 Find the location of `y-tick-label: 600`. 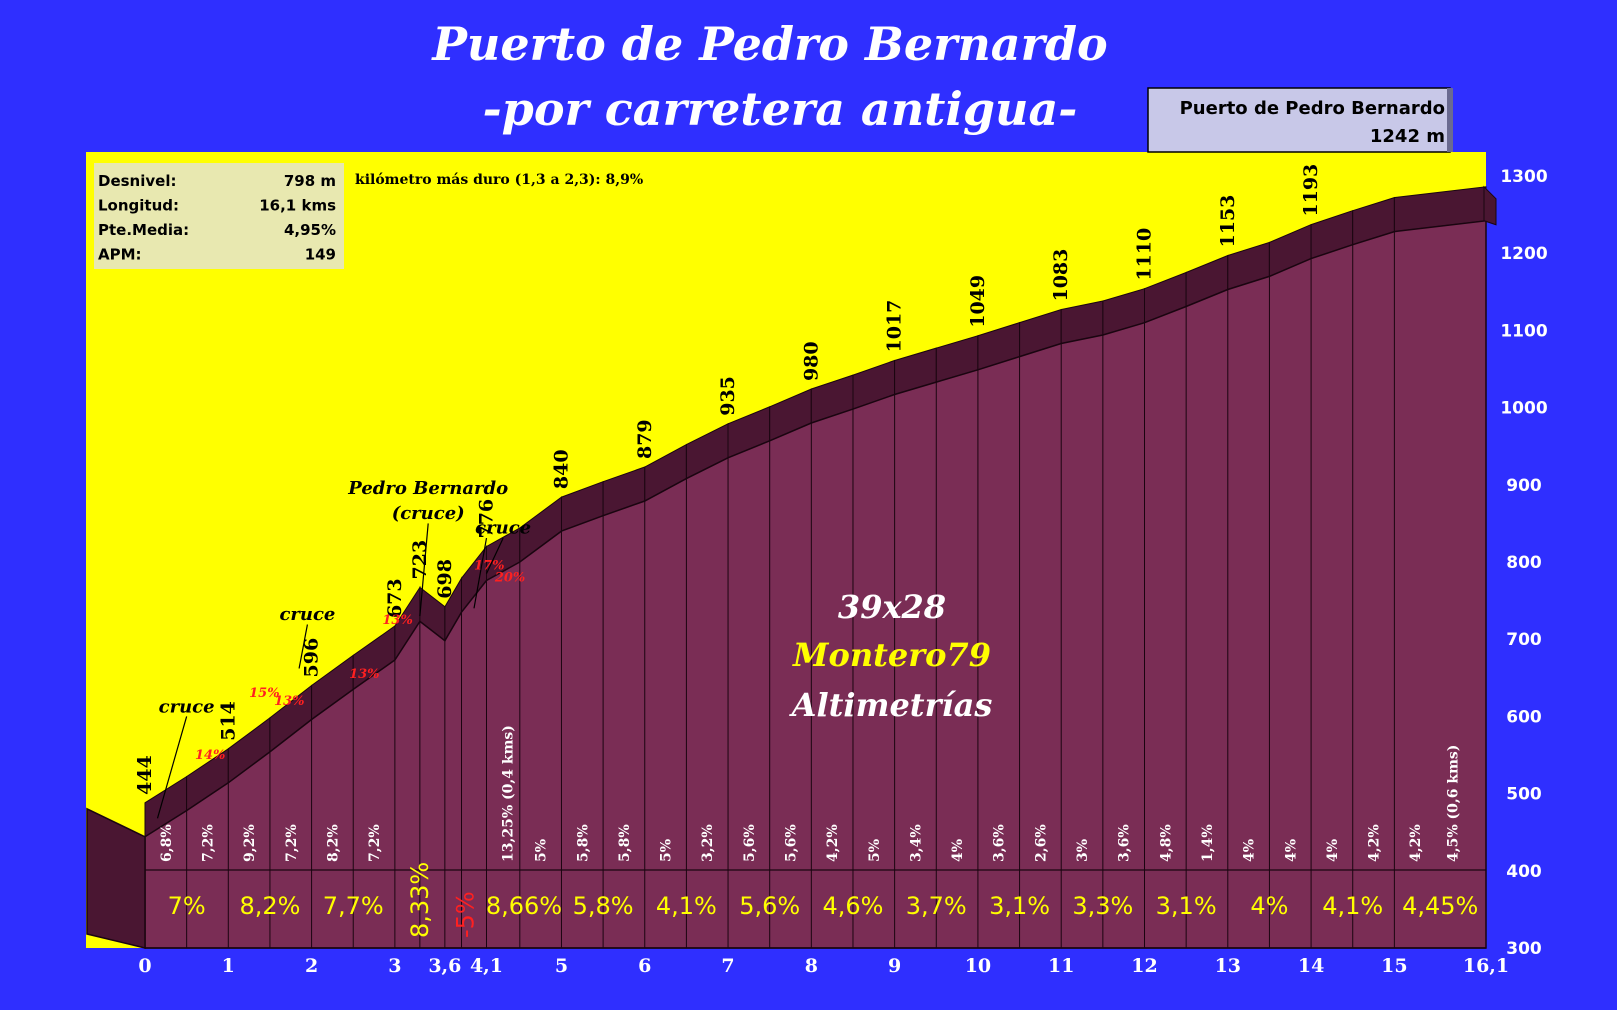

y-tick-label: 600 is located at coordinates (1524, 717).